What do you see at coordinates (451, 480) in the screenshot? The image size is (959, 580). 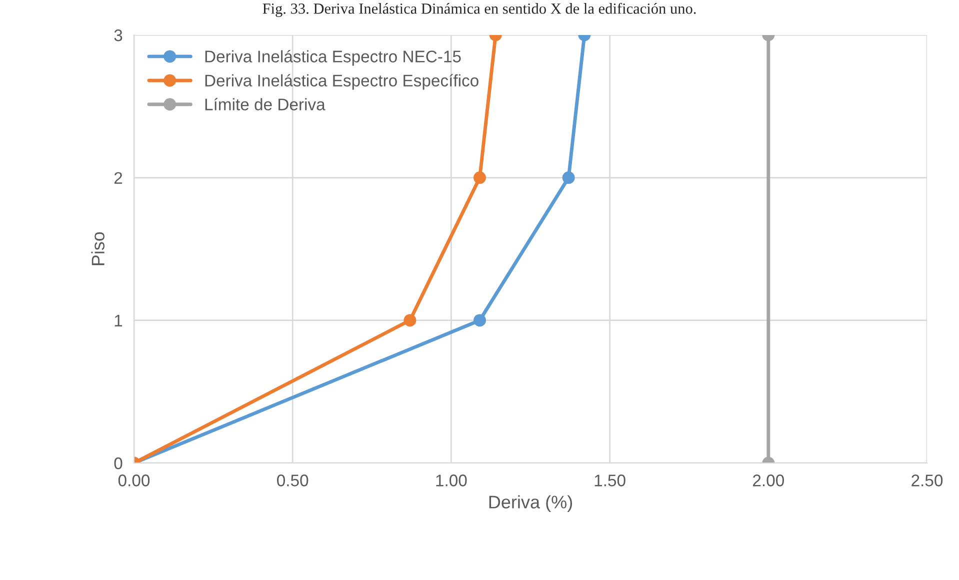 I see `x-tick-label: 1.00` at bounding box center [451, 480].